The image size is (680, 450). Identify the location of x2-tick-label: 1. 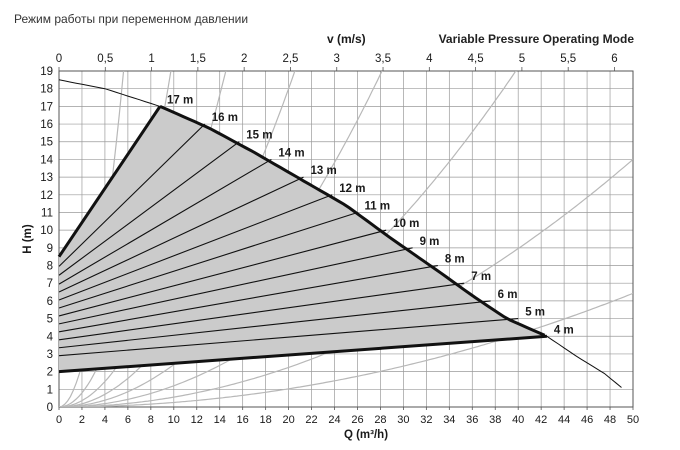
(151, 59).